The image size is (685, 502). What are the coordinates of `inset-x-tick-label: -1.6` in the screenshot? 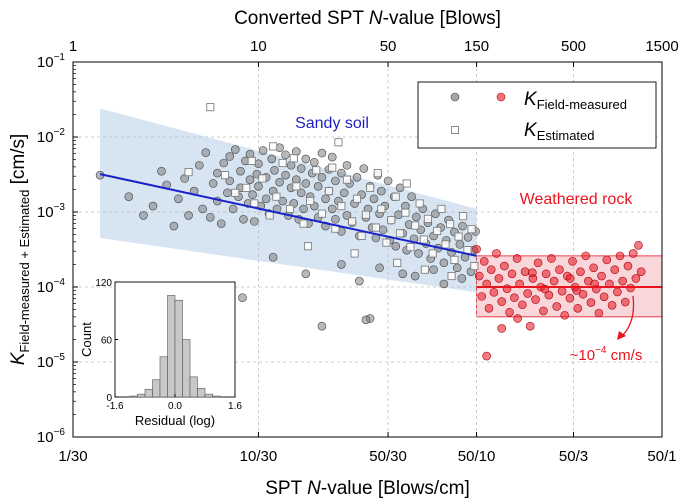 It's located at (115, 406).